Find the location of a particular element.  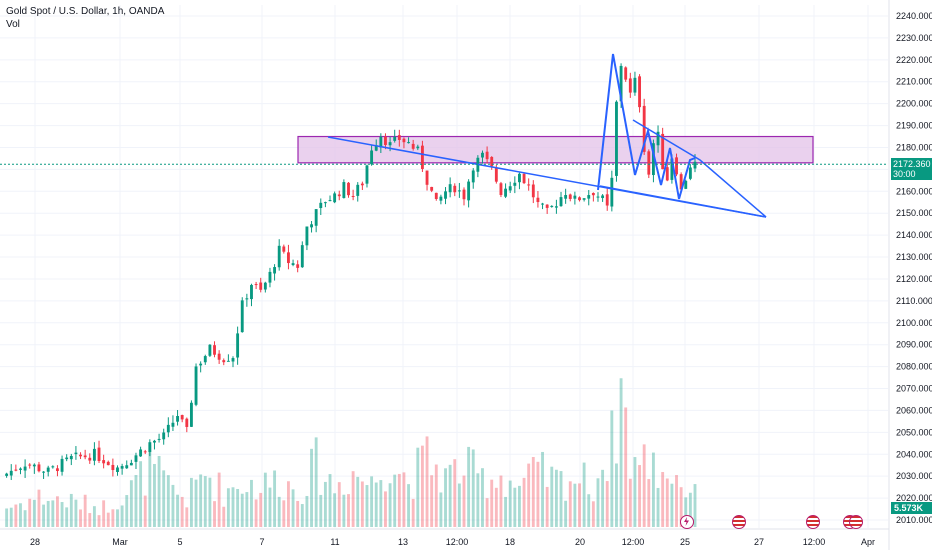

lower-trendline is located at coordinates (683, 201).